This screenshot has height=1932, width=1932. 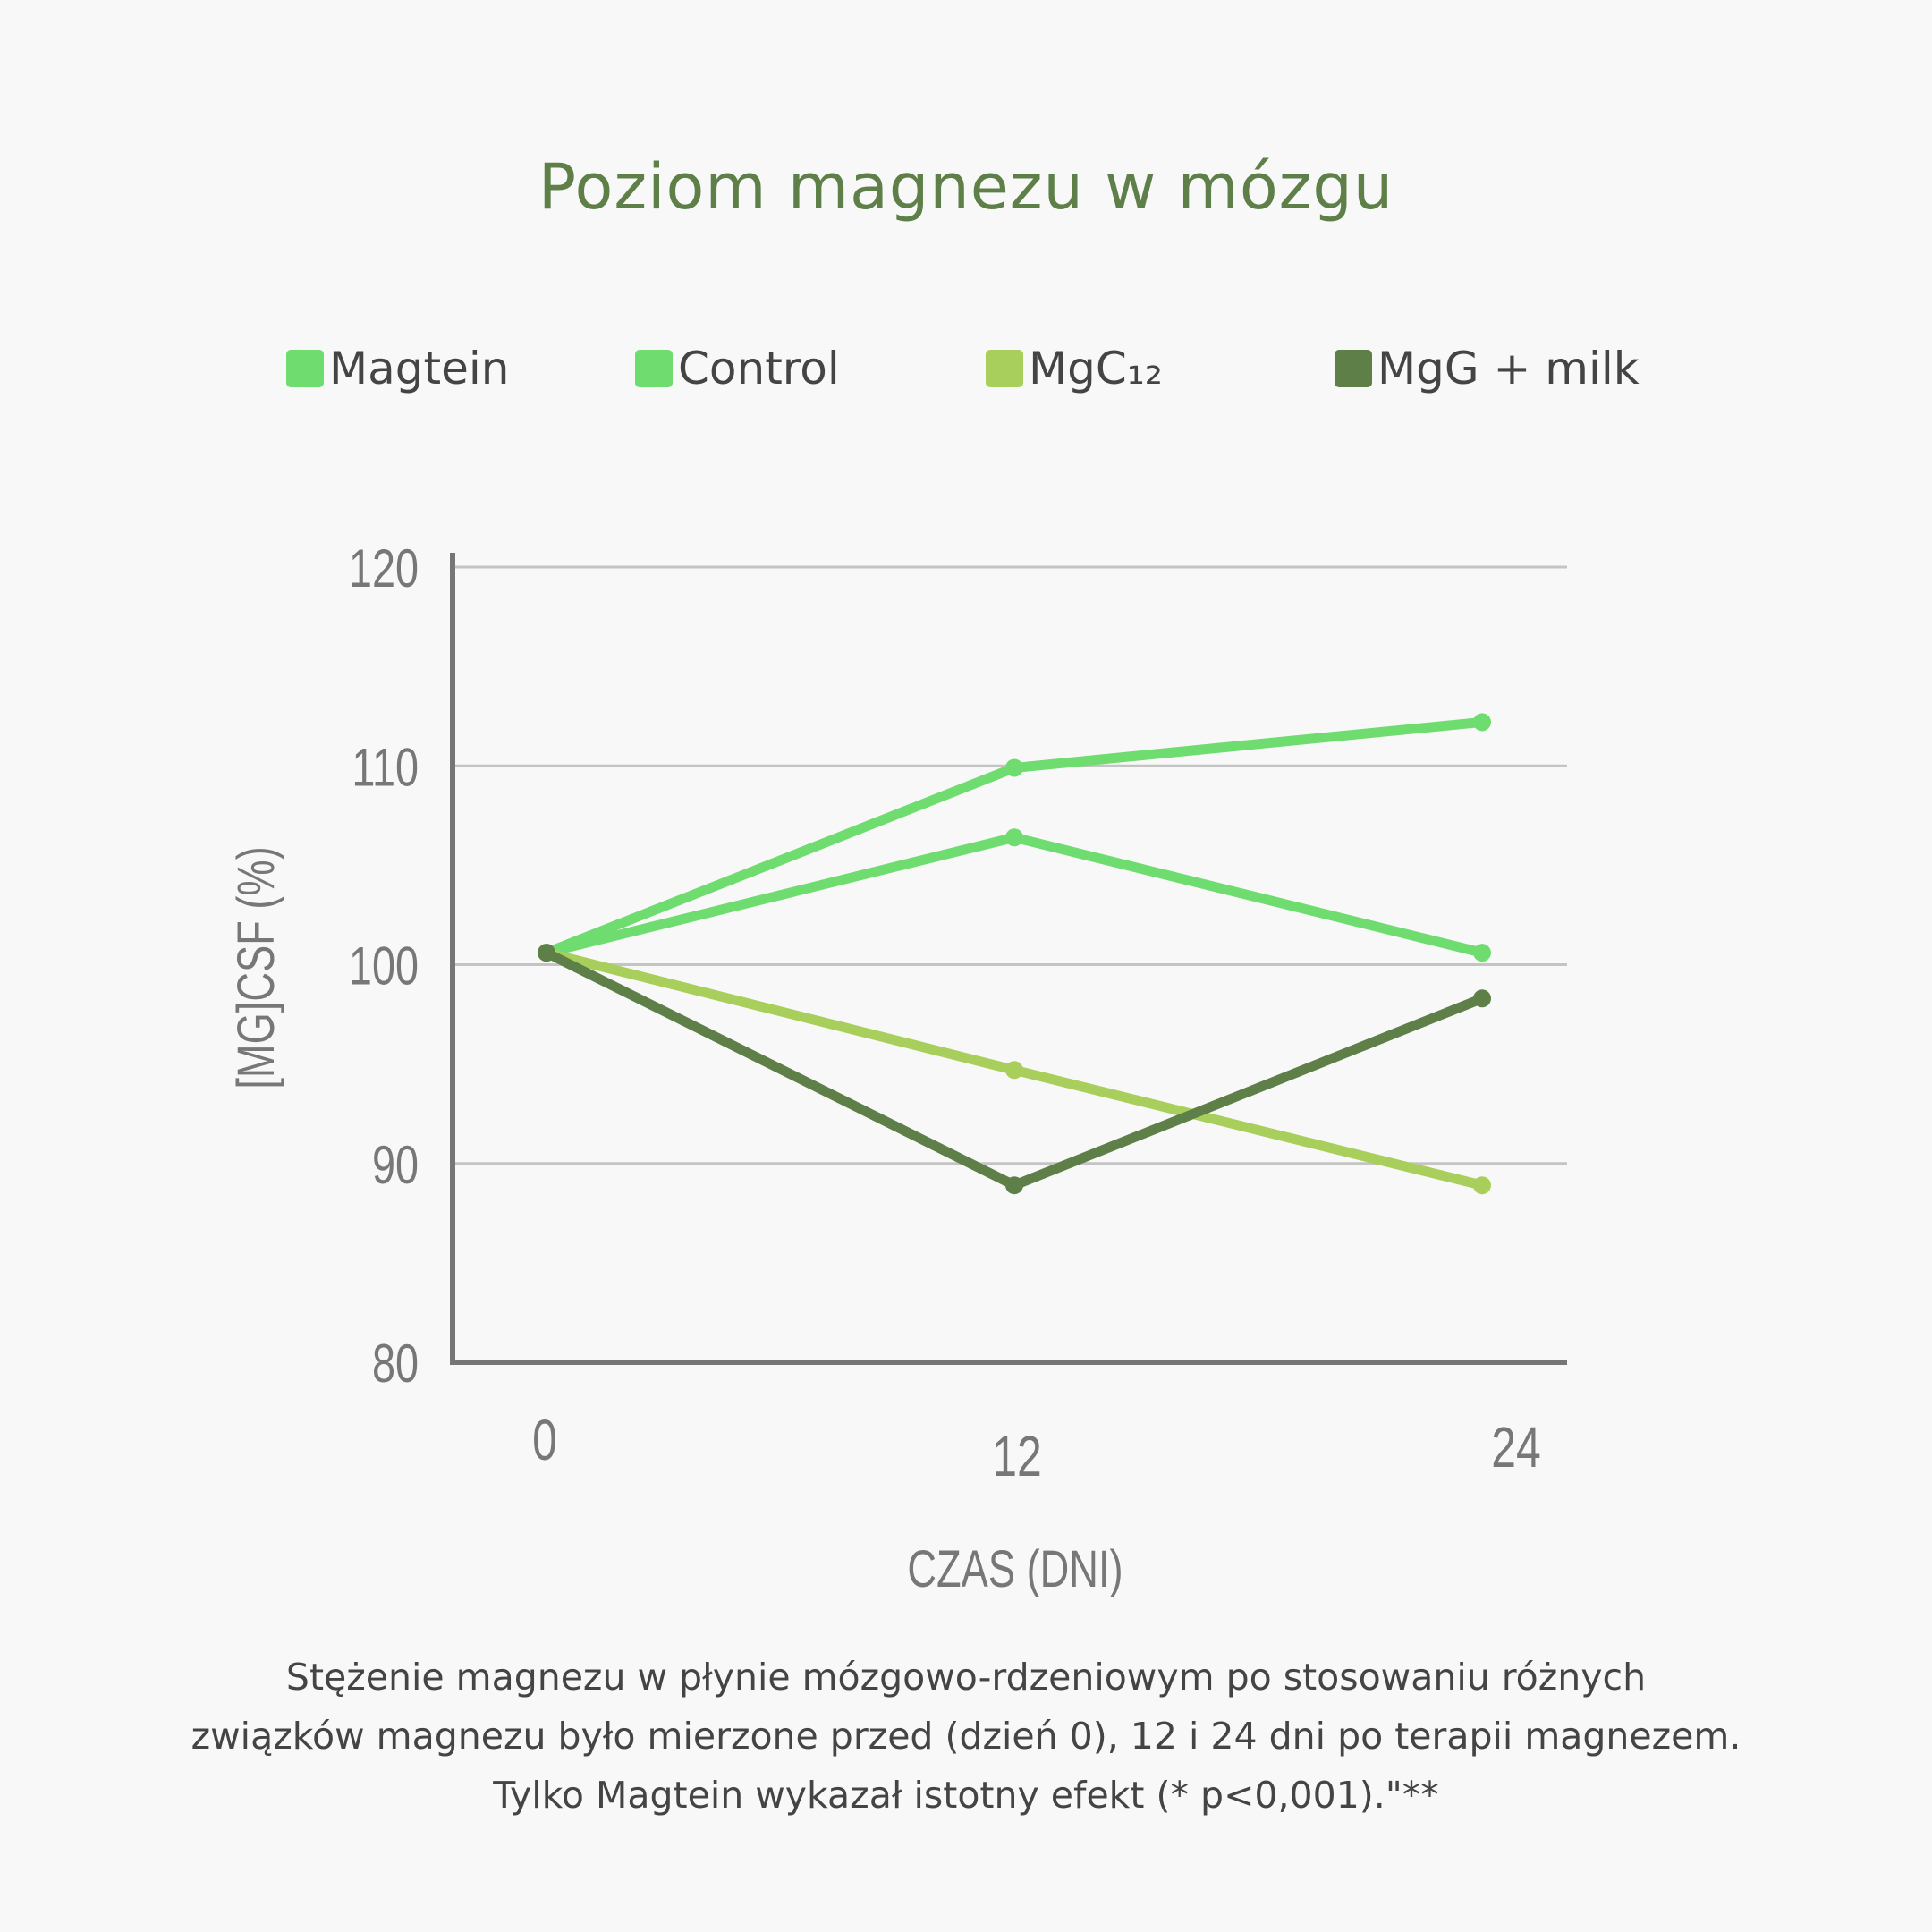 I want to click on legend-label-mgc12: MgC₁₂, so click(x=1096, y=368).